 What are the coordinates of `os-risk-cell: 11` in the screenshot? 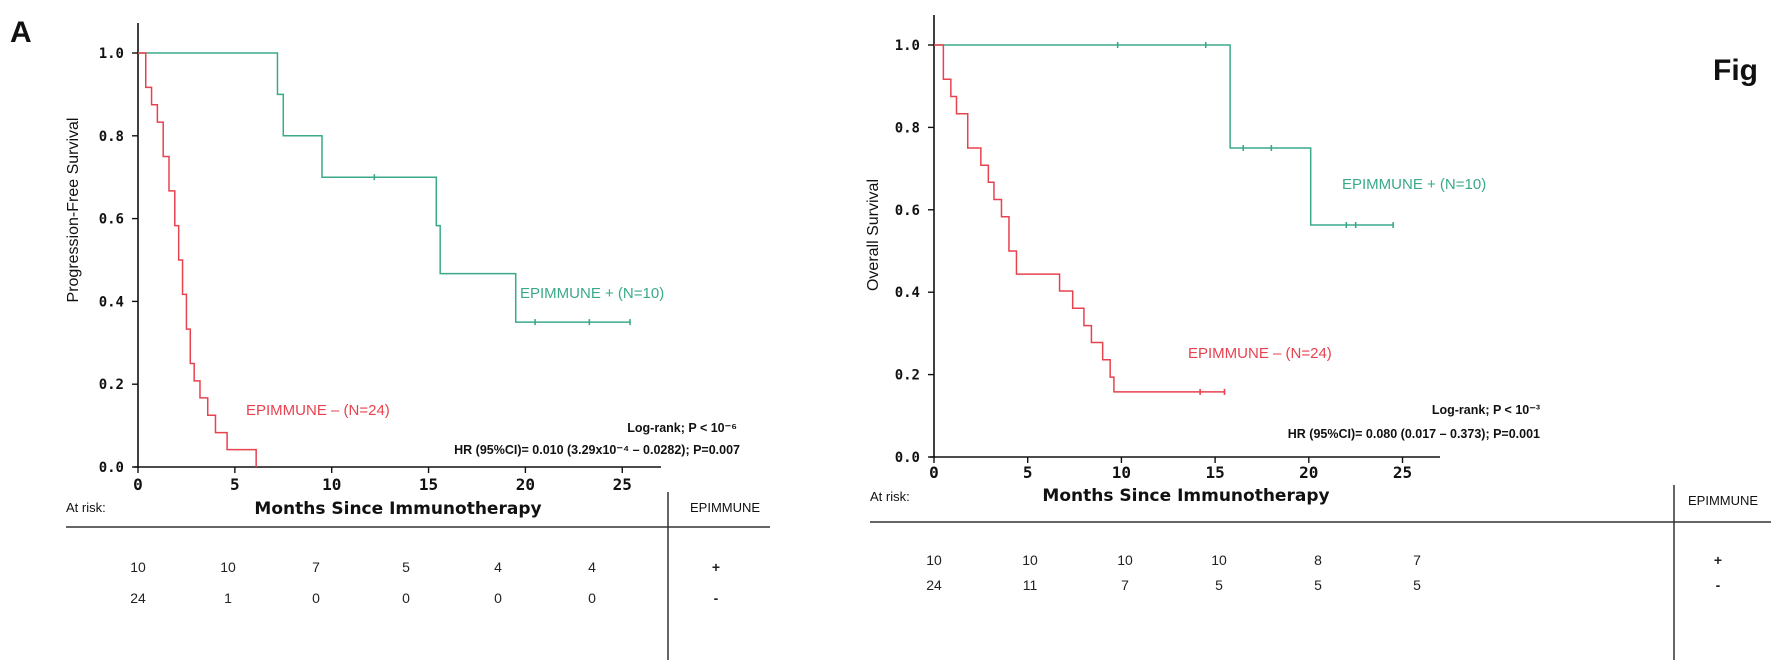 It's located at (1030, 585).